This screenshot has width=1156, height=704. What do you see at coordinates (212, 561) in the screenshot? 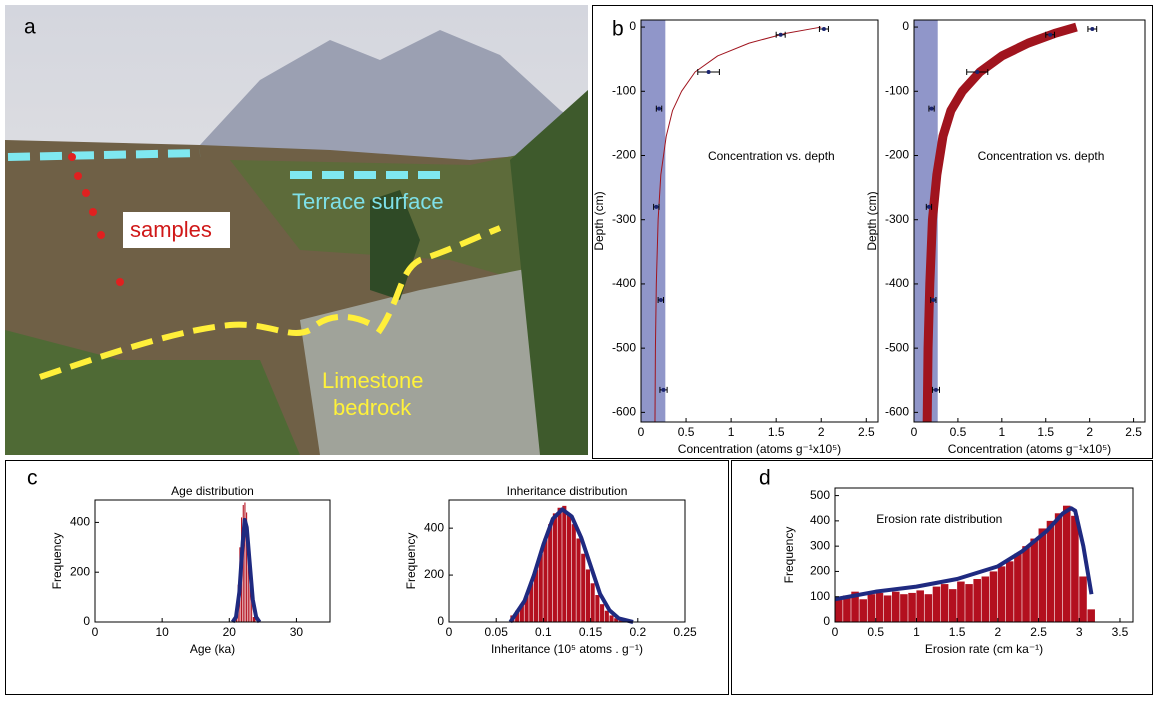
I see `axes-frame` at bounding box center [212, 561].